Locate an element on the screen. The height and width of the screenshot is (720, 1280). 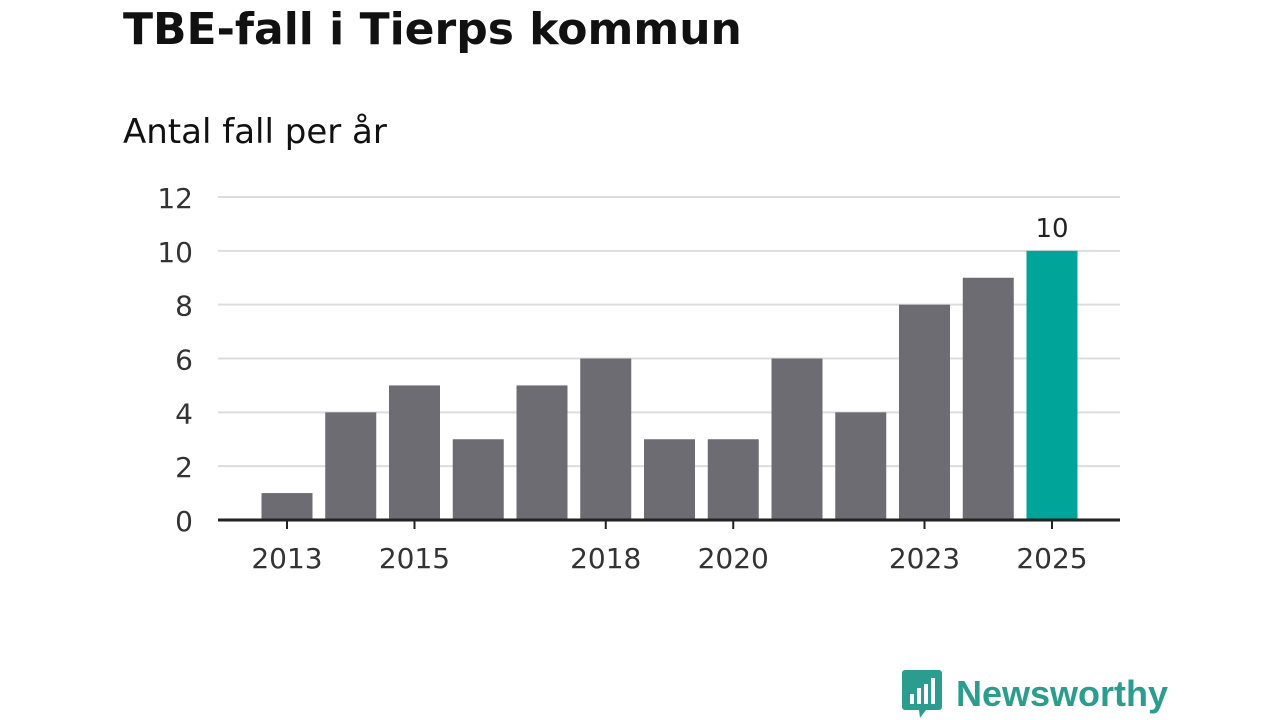
brand-name: Newsworthy is located at coordinates (1062, 693).